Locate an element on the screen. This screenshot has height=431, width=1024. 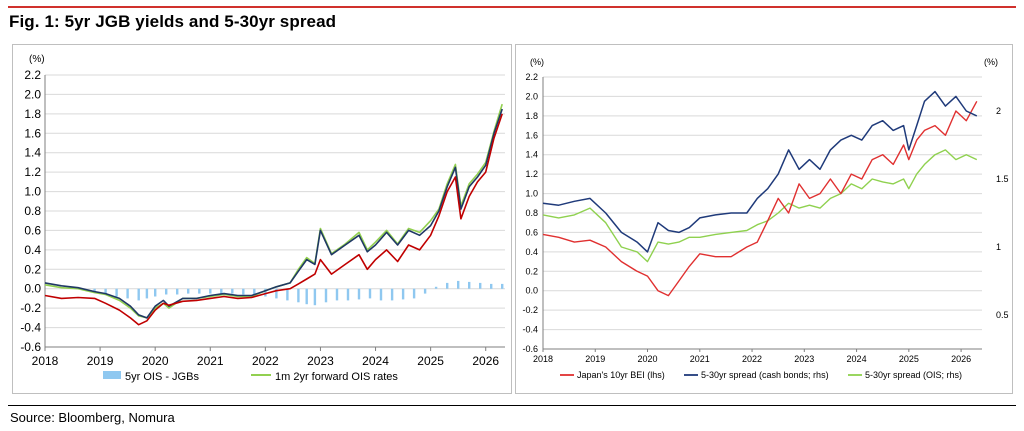
left-y-tick-label: 1.6 is located at coordinates (531, 135).